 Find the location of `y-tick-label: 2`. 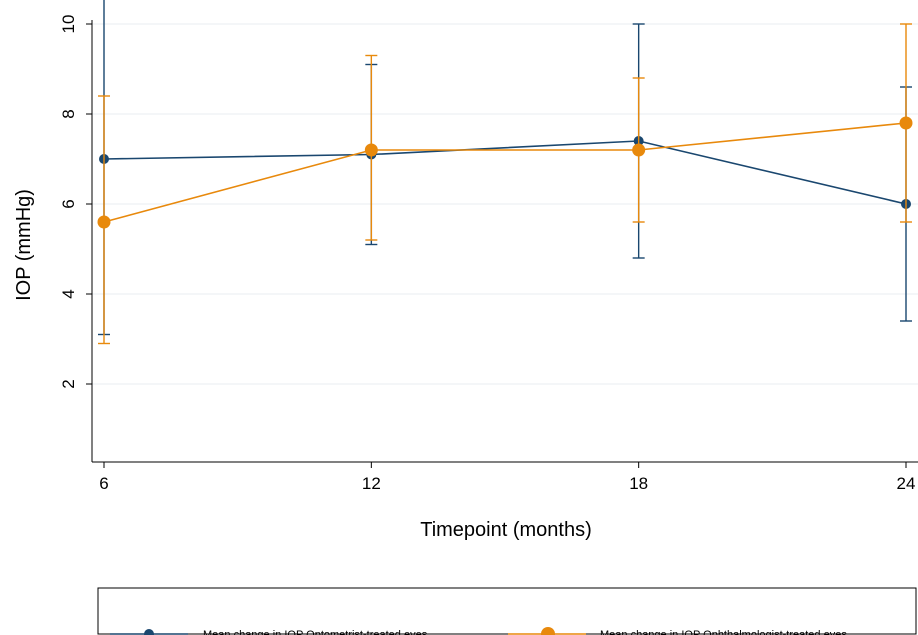

y-tick-label: 2 is located at coordinates (68, 383).